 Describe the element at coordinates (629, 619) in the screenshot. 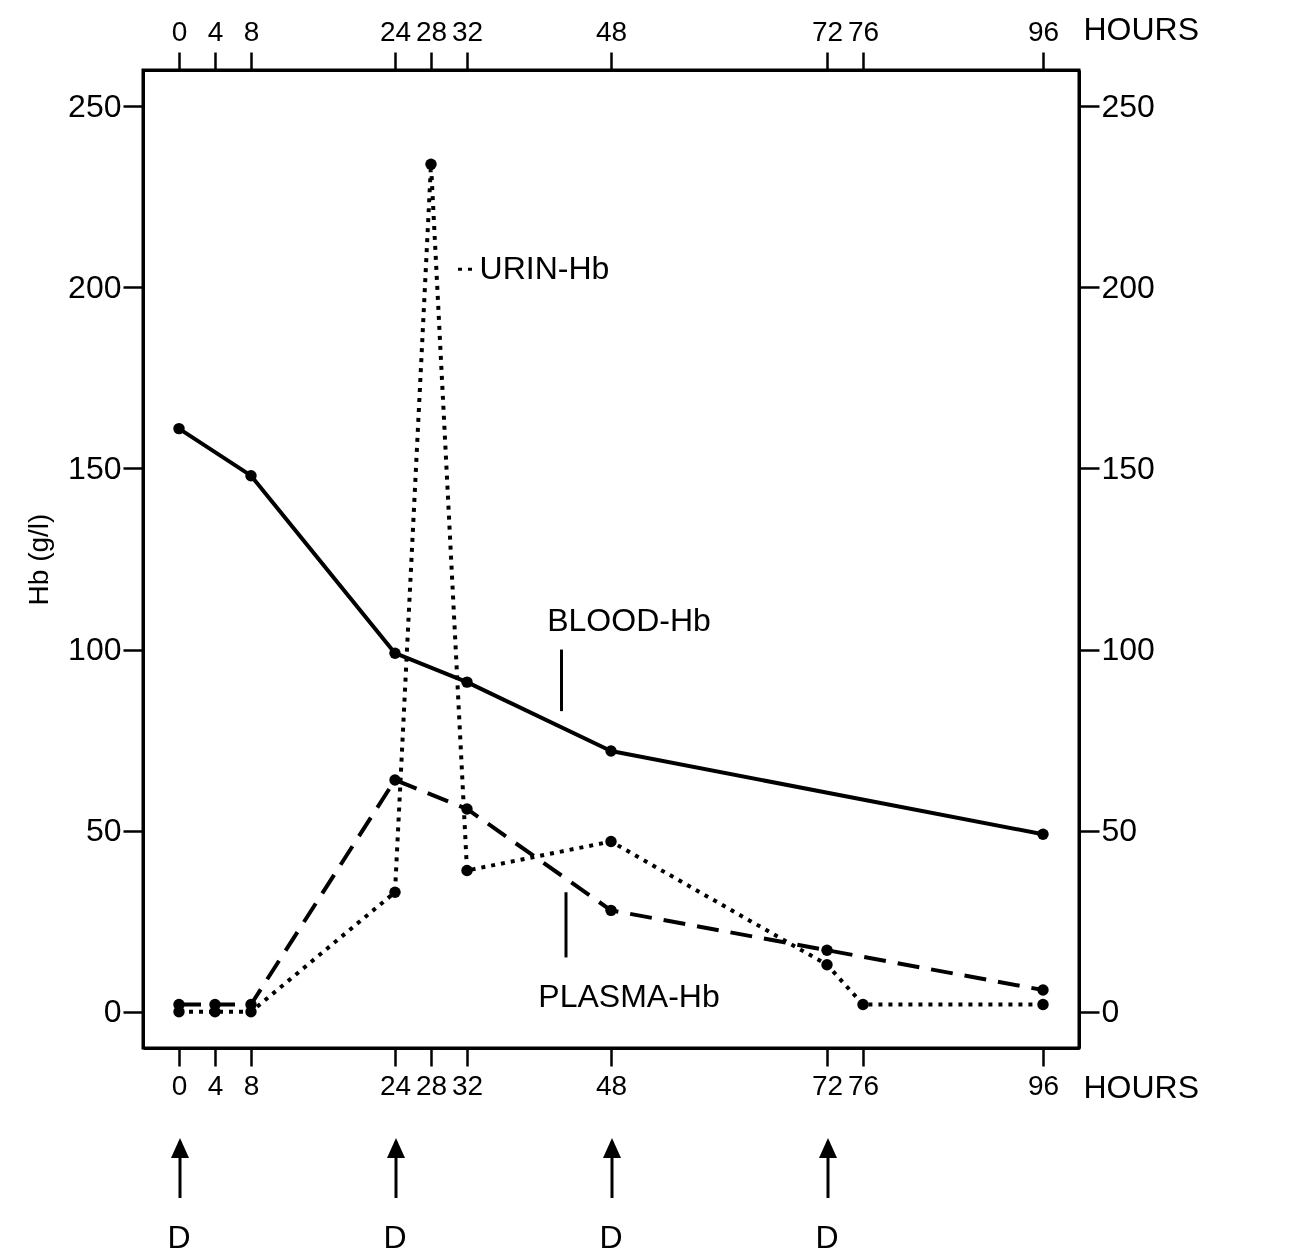

I see `text: BLOOD-Hb` at that location.